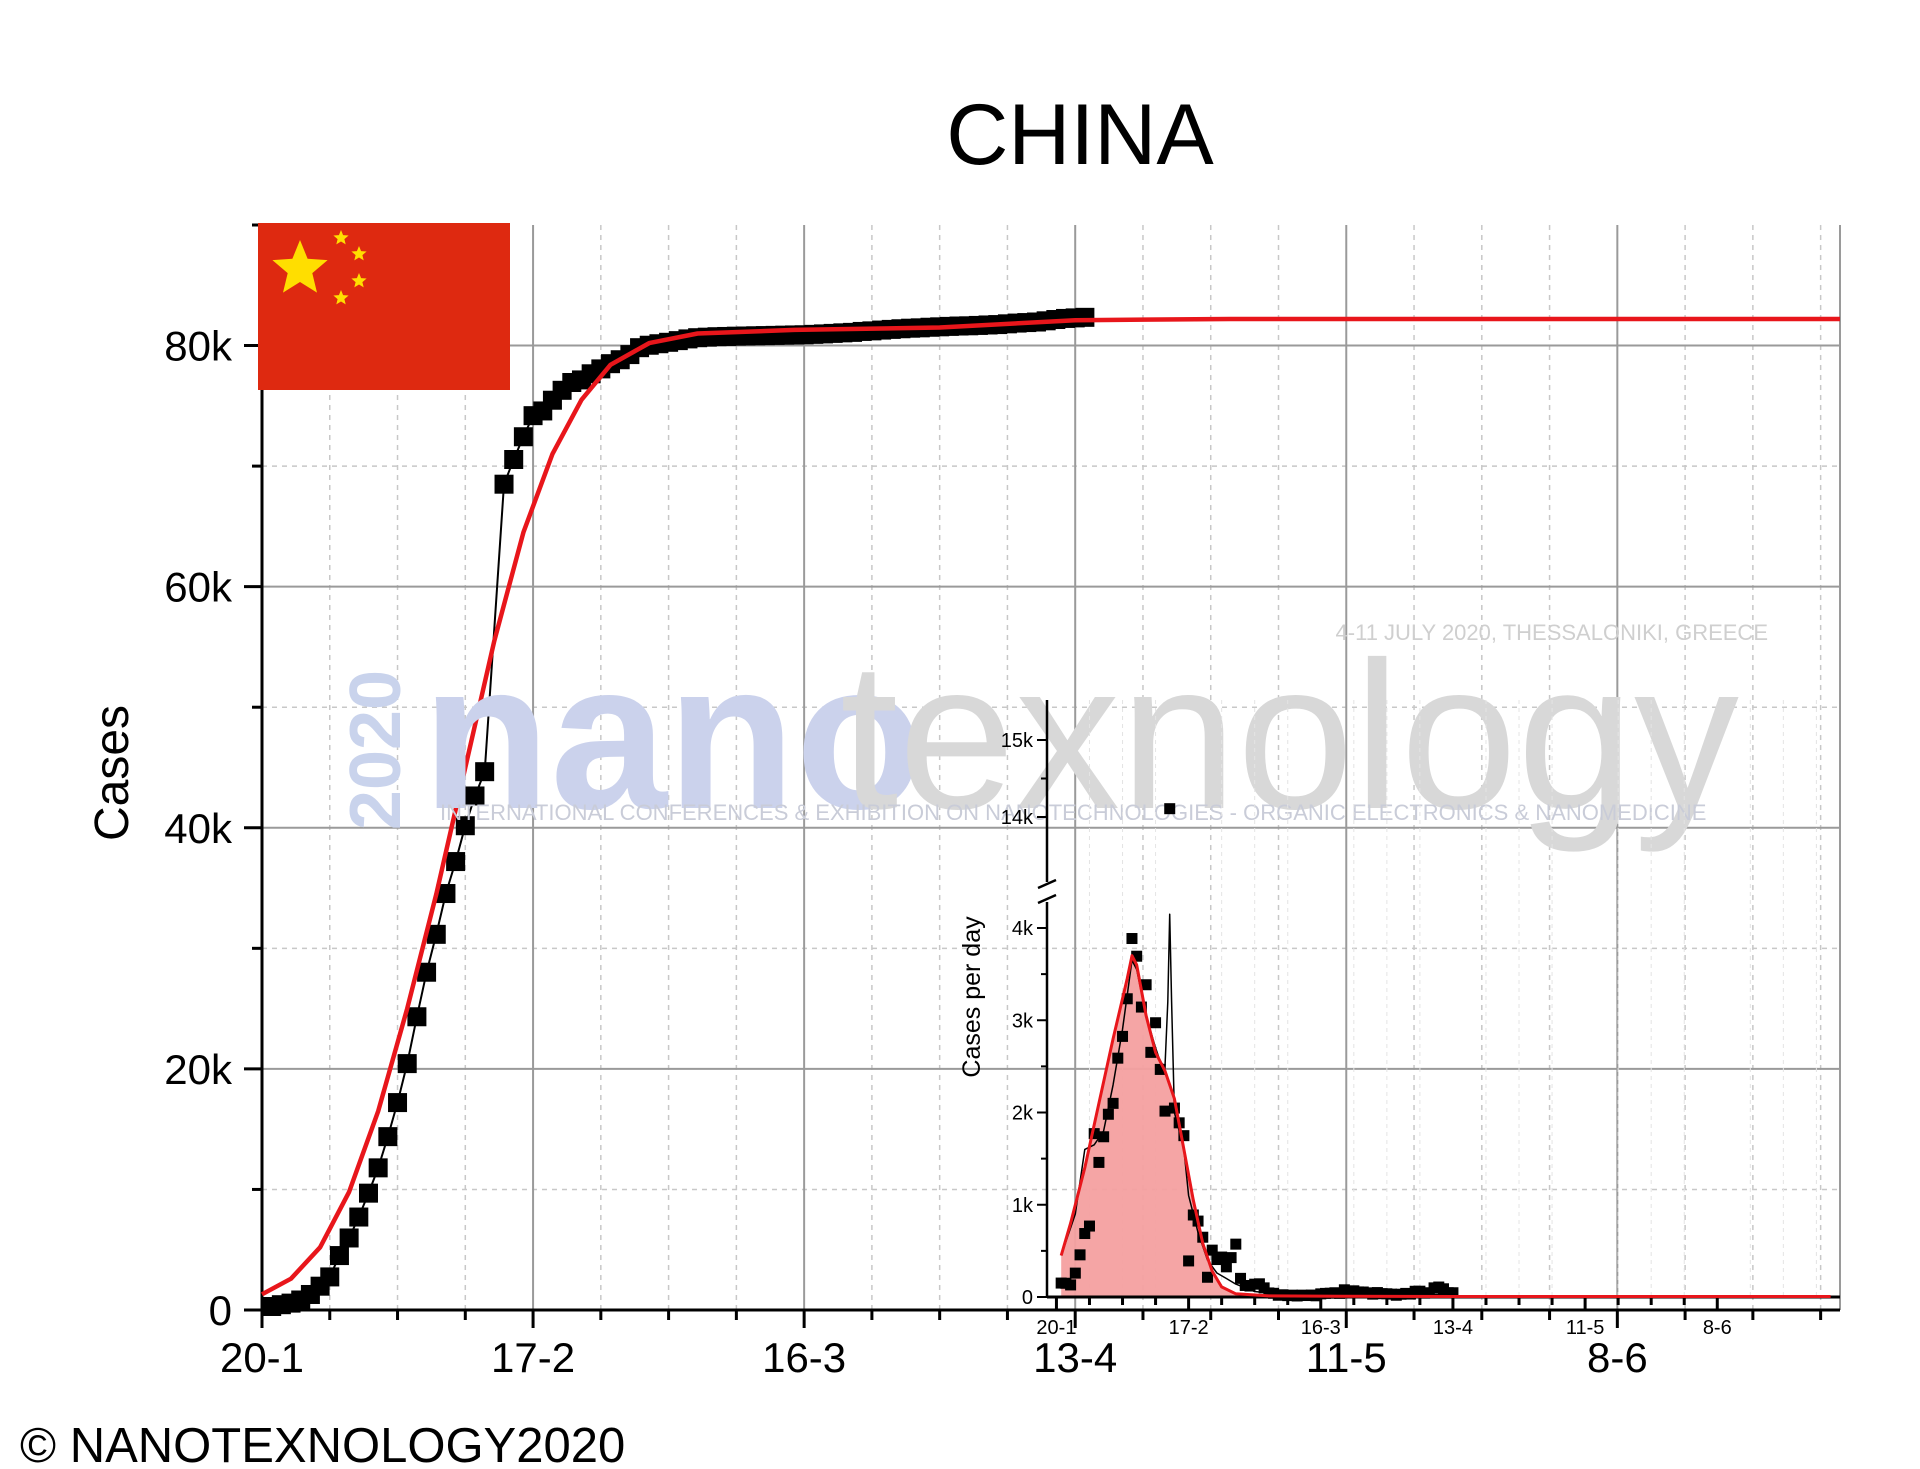 The height and width of the screenshot is (1469, 1920). Describe the element at coordinates (322, 1444) in the screenshot. I see `copyright-notice: © NANOTEXNOLOGY2020` at that location.